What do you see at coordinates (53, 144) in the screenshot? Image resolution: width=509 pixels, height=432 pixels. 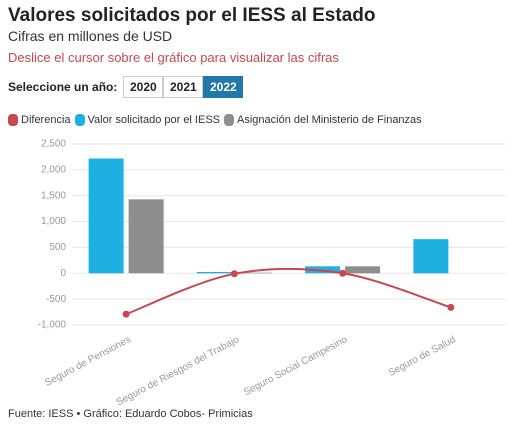 I see `y-tick-label: 2,500` at bounding box center [53, 144].